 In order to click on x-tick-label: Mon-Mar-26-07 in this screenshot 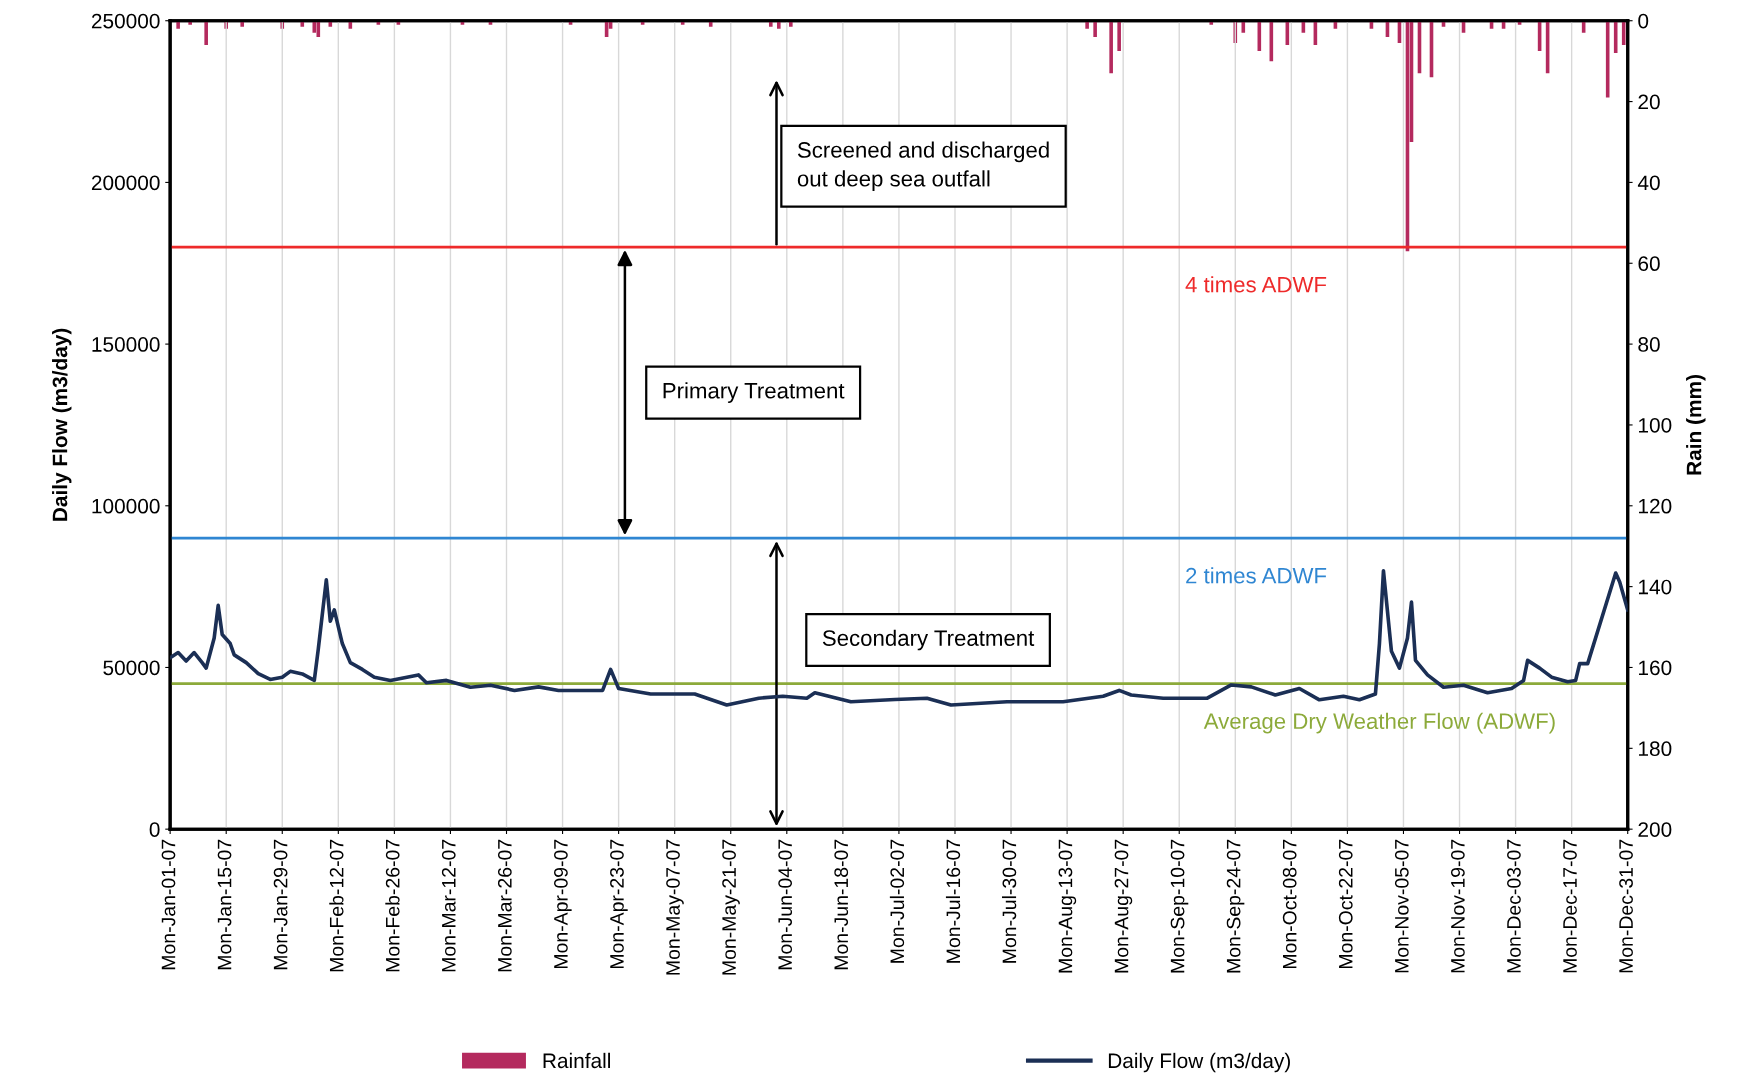, I will do `click(504, 905)`.